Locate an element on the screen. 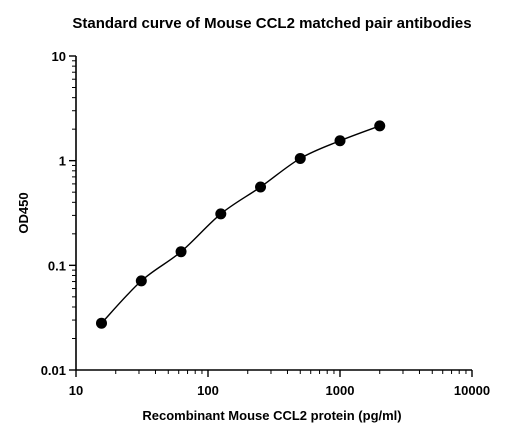 The height and width of the screenshot is (437, 516). y-tick-label: 10 is located at coordinates (59, 56).